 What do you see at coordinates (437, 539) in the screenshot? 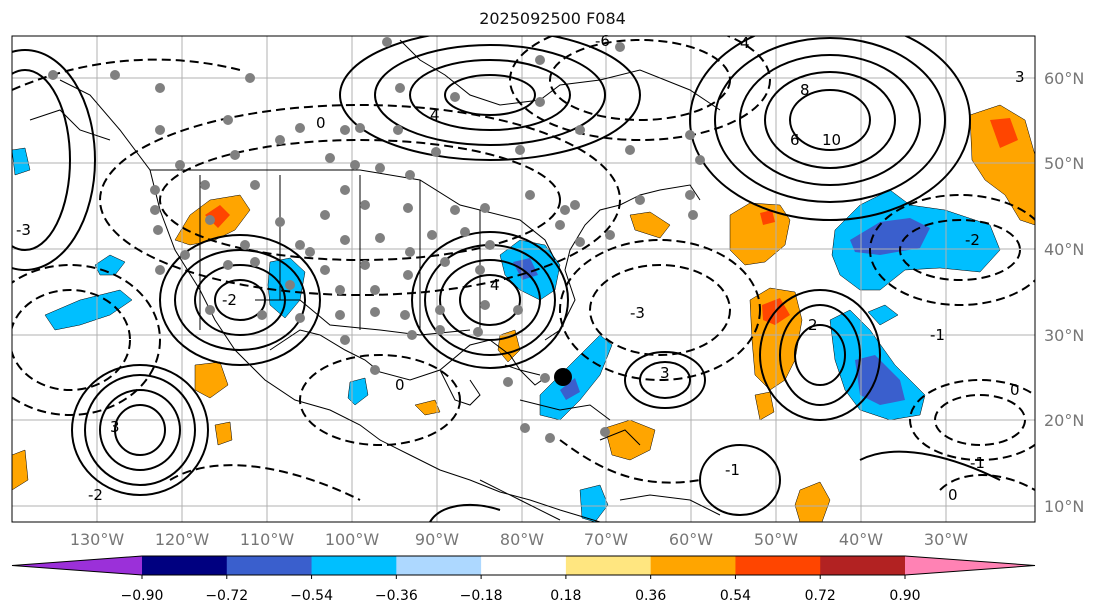
I see `lon-label: 90°W` at bounding box center [437, 539].